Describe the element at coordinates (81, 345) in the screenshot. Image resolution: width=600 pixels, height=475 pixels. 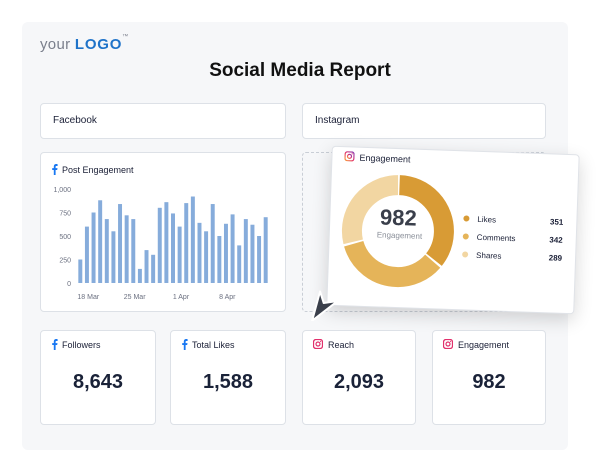
I see `metric-label: Followers` at that location.